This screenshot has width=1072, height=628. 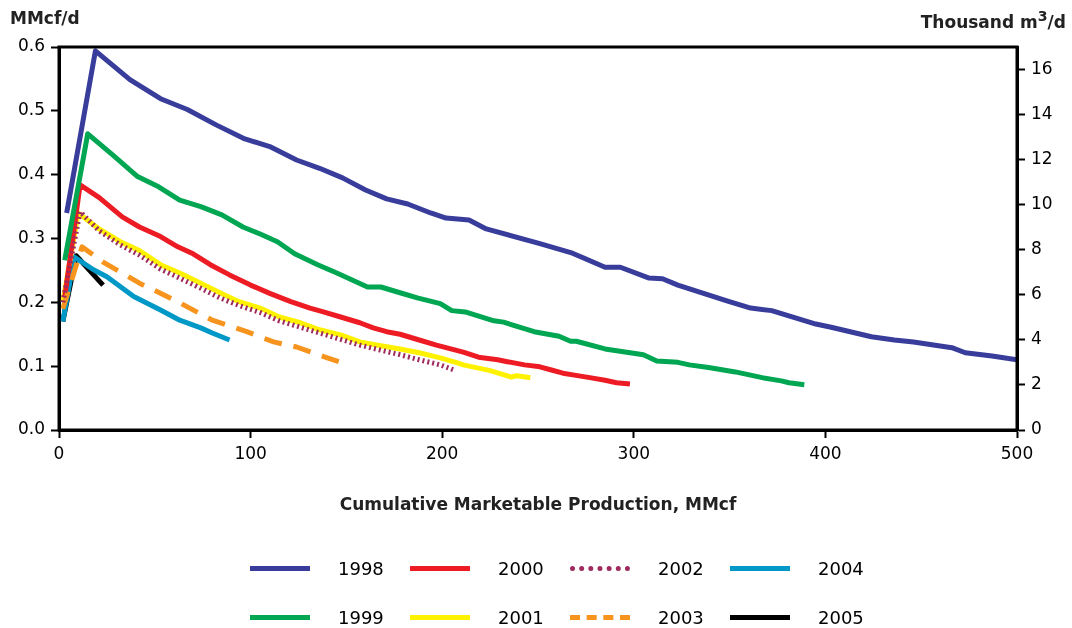 I want to click on y2-tick-label: 14, so click(x=1042, y=112).